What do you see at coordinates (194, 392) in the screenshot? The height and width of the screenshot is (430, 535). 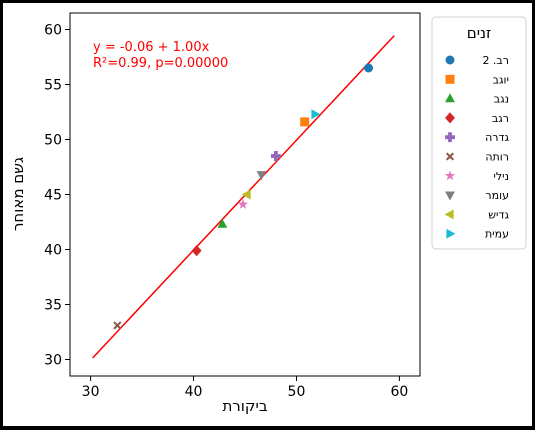 I see `x-tick-label: 40` at bounding box center [194, 392].